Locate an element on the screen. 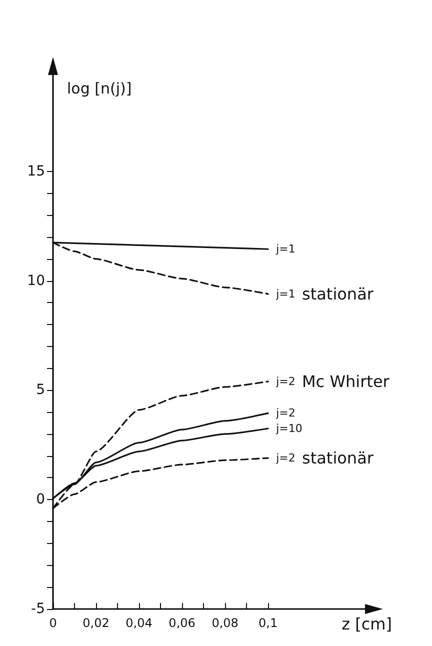  x-tick-label: 0,1 is located at coordinates (268, 623).